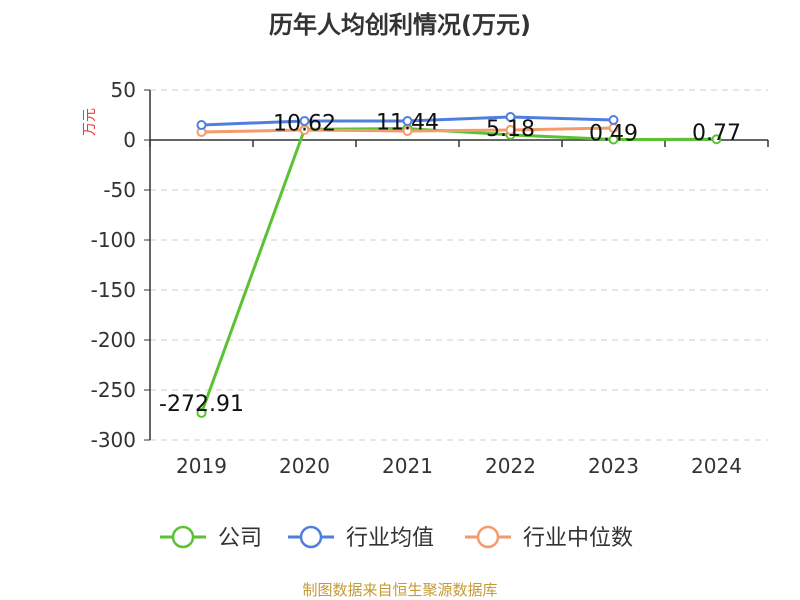  I want to click on data-label: 0.49, so click(613, 134).